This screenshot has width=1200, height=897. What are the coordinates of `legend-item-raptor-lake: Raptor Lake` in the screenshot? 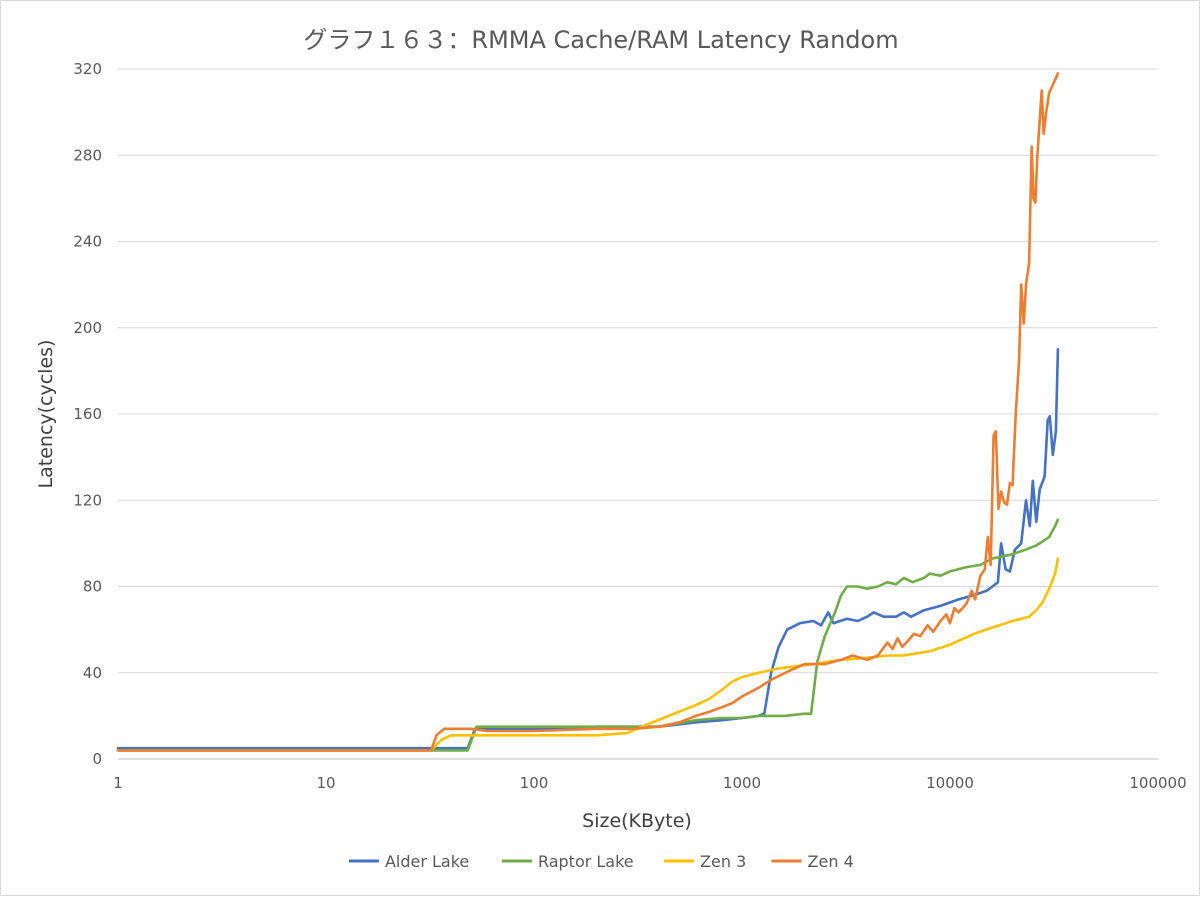 It's located at (567, 861).